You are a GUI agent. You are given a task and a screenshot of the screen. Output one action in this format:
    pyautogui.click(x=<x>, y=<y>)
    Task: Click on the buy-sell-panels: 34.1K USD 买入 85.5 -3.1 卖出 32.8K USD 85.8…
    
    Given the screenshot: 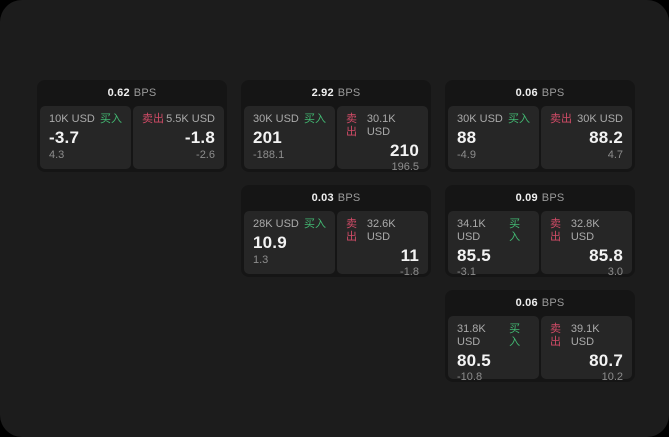 What is the action you would take?
    pyautogui.click(x=540, y=244)
    